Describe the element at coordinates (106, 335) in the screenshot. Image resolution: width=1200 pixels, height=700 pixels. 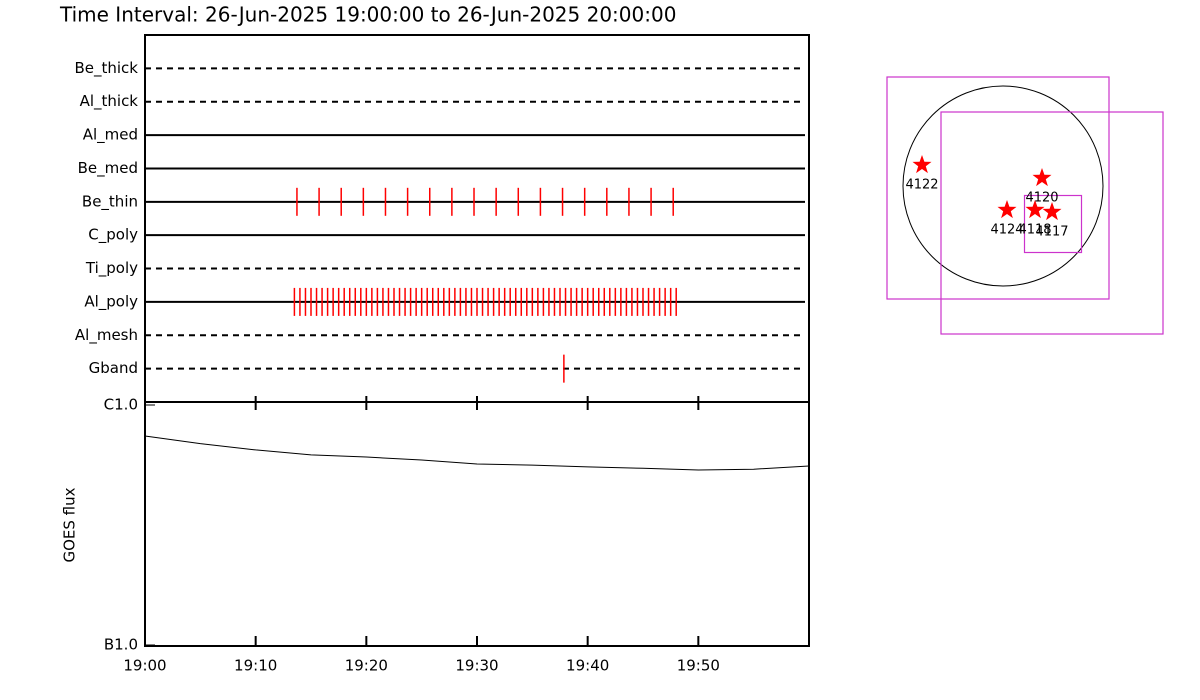
I see `row-label: Al_mesh` at that location.